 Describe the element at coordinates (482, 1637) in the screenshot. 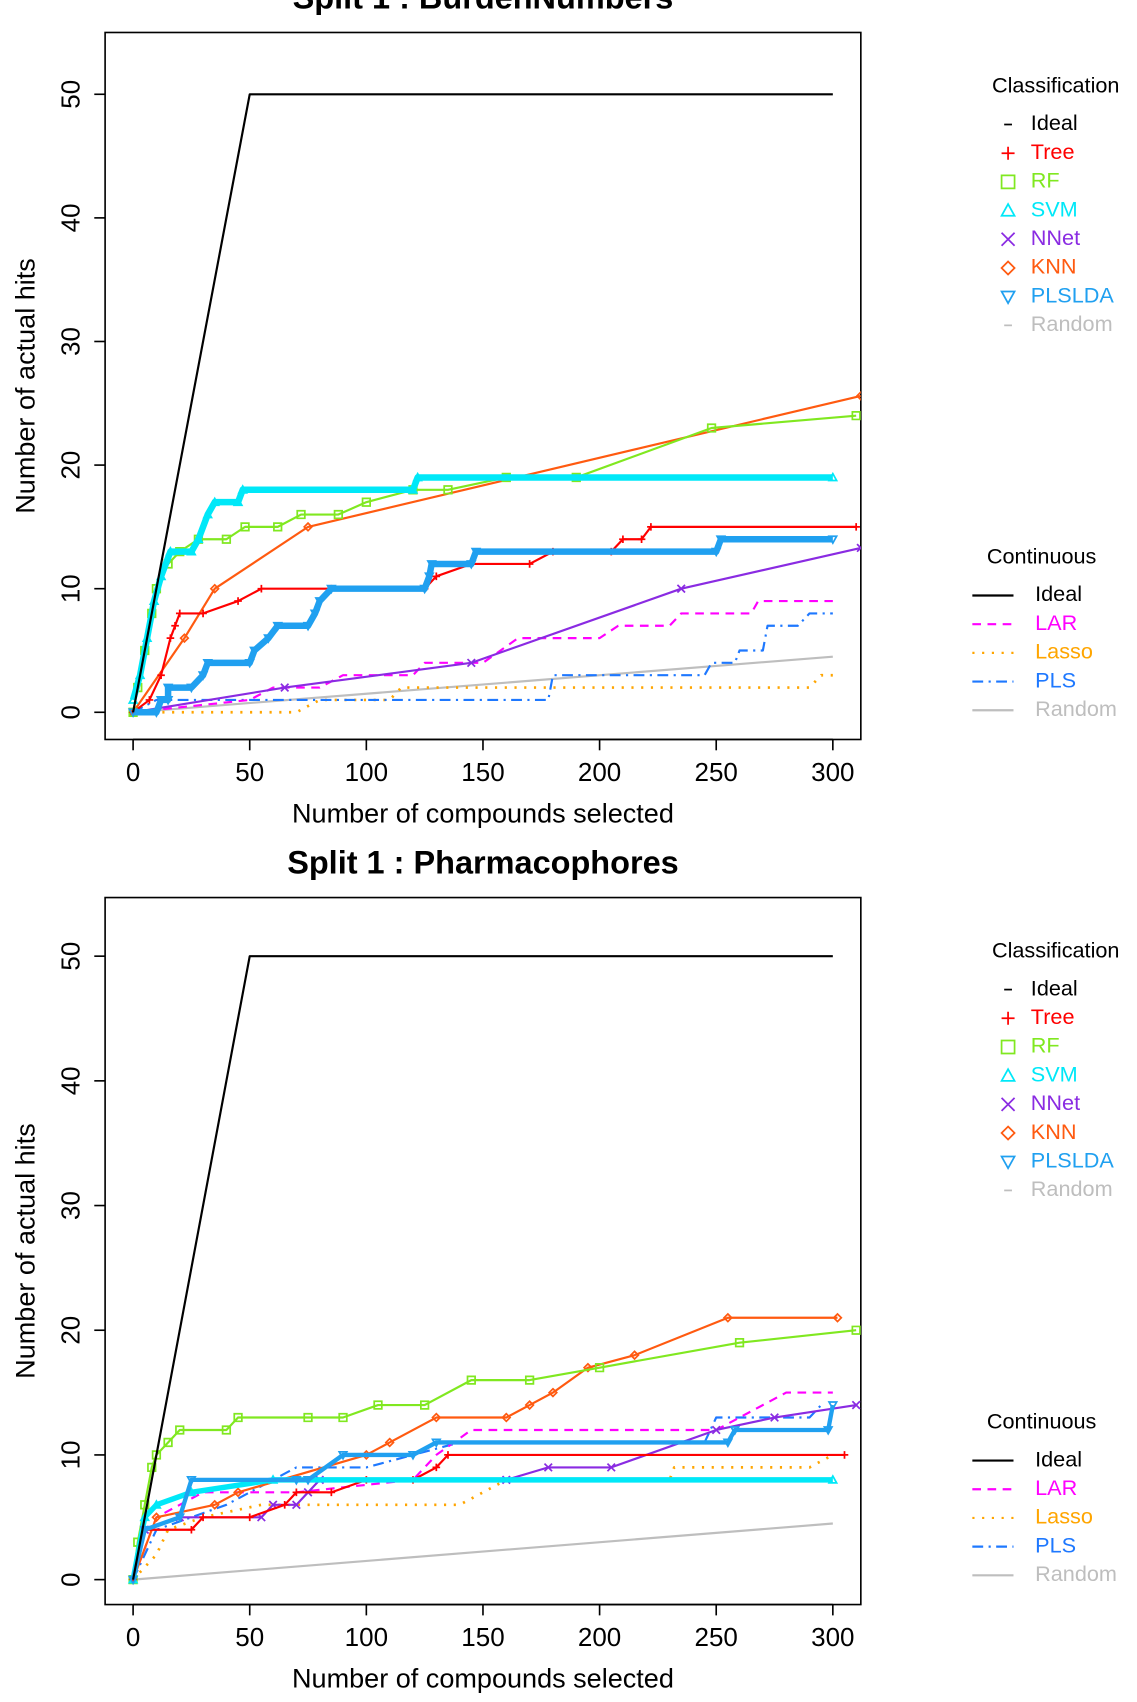

I see `x-tick-label: 150` at that location.